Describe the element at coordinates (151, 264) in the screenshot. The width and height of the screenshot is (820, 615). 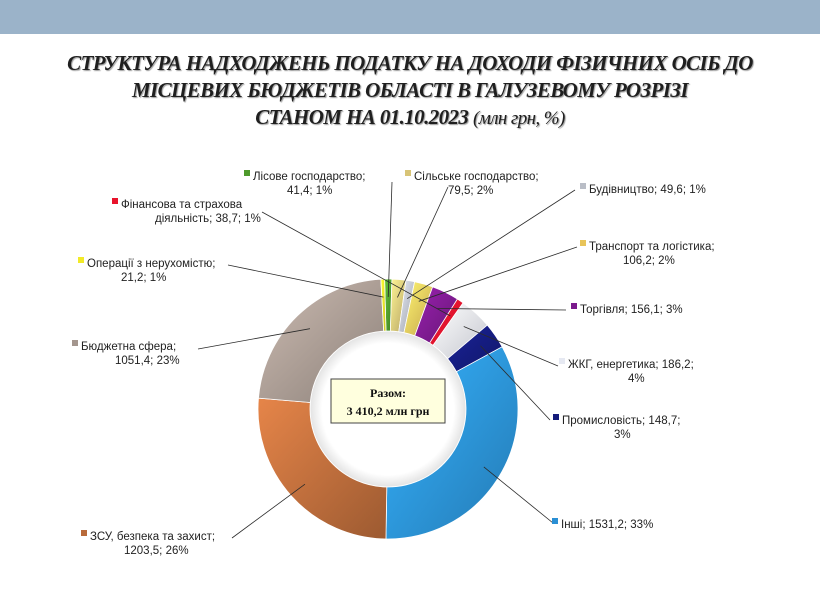
I see `slice-label-операції-з-нерухомістю: Операції з нерухомістю;` at that location.